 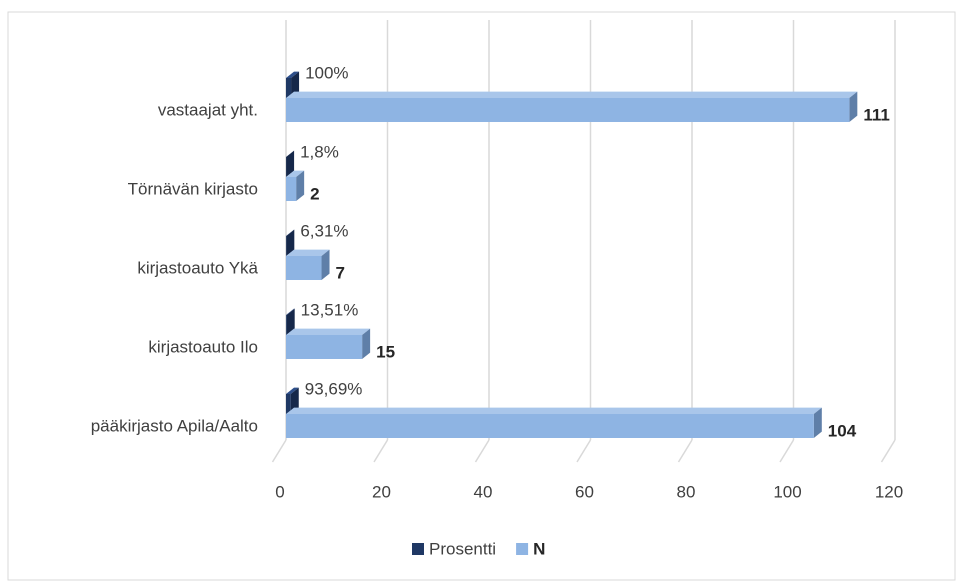 What do you see at coordinates (539, 548) in the screenshot?
I see `legend-label: N` at bounding box center [539, 548].